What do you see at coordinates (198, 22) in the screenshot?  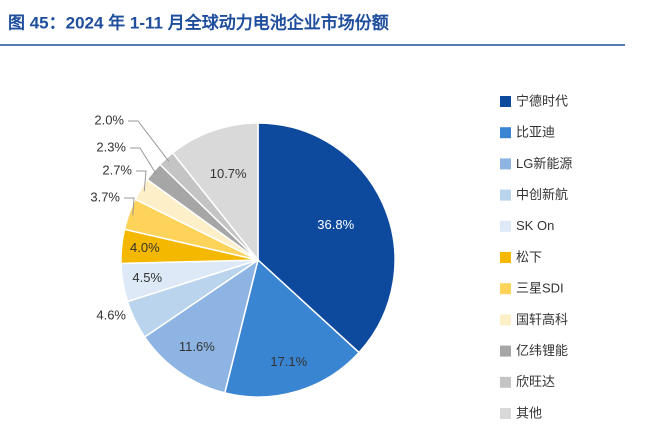 I see `chart-title: 图 45：2024 年 1-11 月全球动力电池企业市场份额` at bounding box center [198, 22].